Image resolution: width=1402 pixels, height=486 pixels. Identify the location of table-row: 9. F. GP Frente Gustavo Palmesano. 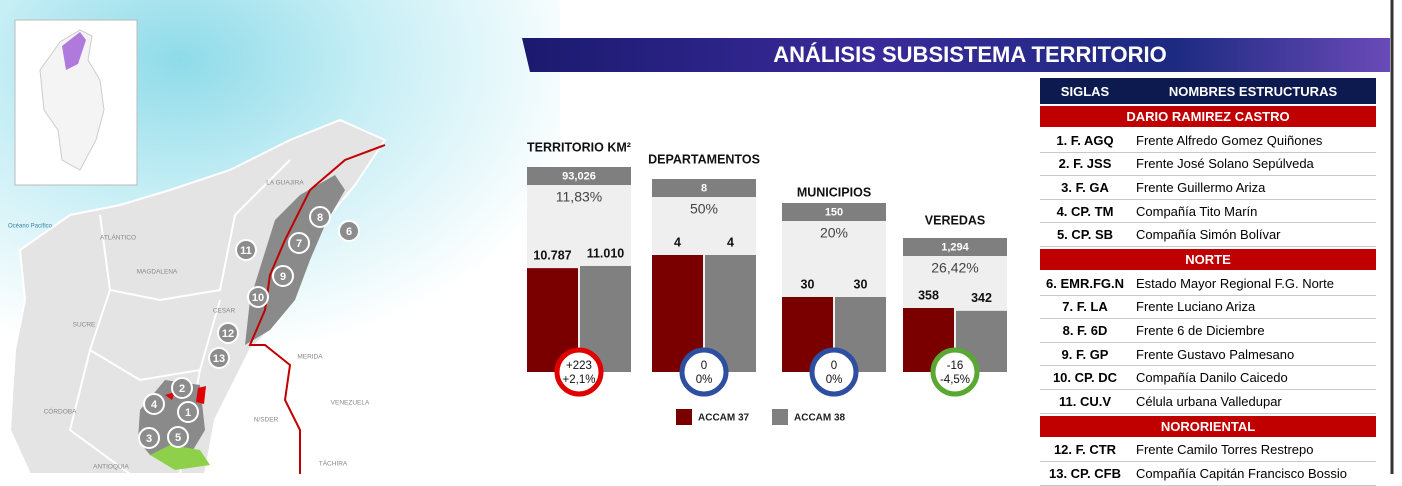
(1208, 355).